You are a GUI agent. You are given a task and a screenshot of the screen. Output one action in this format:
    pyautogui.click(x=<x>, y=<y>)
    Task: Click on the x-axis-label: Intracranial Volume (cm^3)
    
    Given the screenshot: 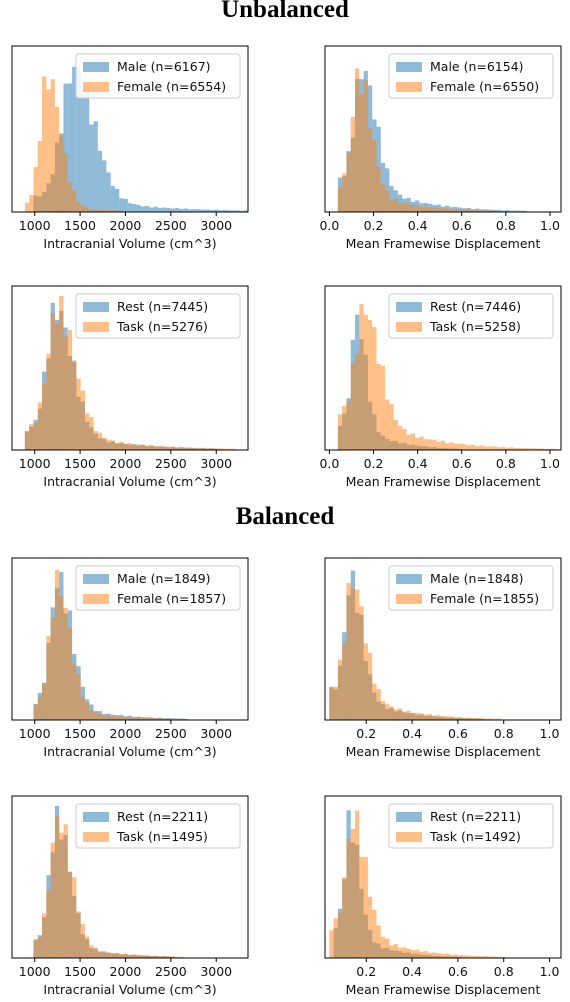 What is the action you would take?
    pyautogui.click(x=129, y=243)
    